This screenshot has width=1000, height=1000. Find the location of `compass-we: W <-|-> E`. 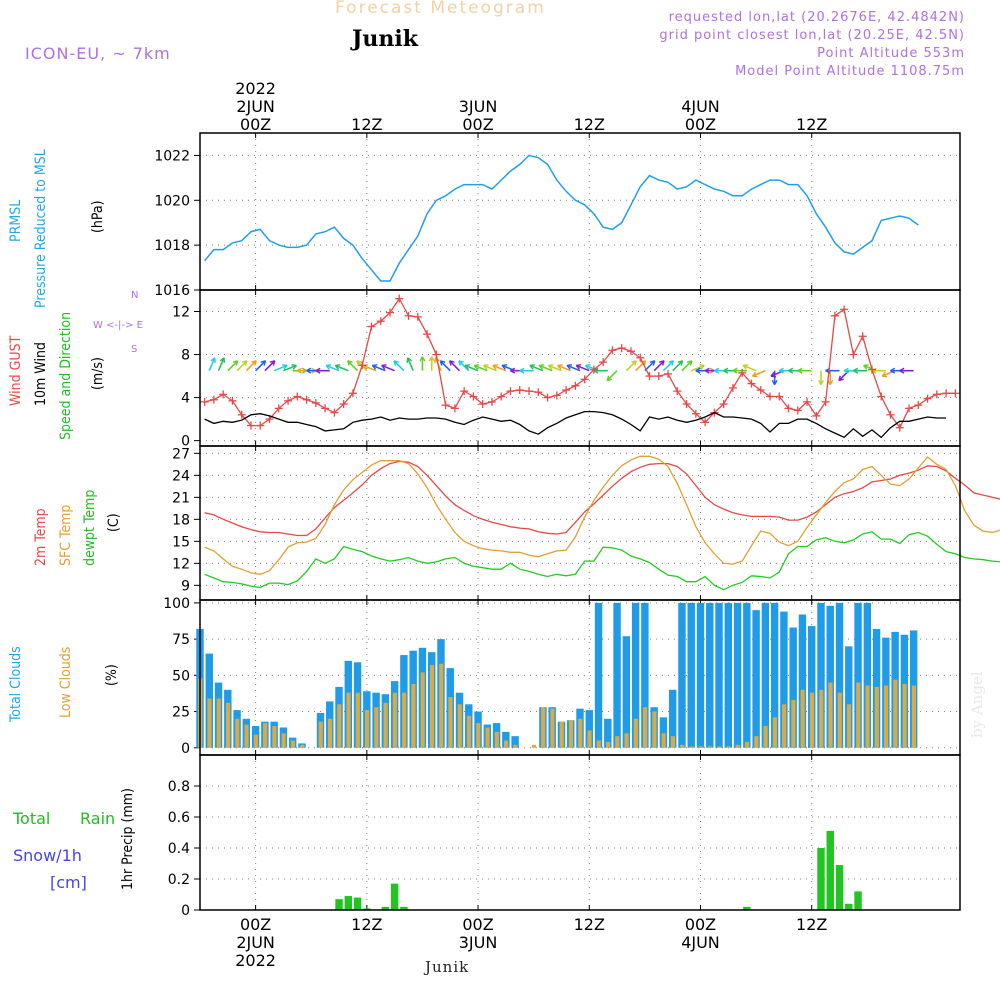

compass-we: W <-|-> E is located at coordinates (118, 325).